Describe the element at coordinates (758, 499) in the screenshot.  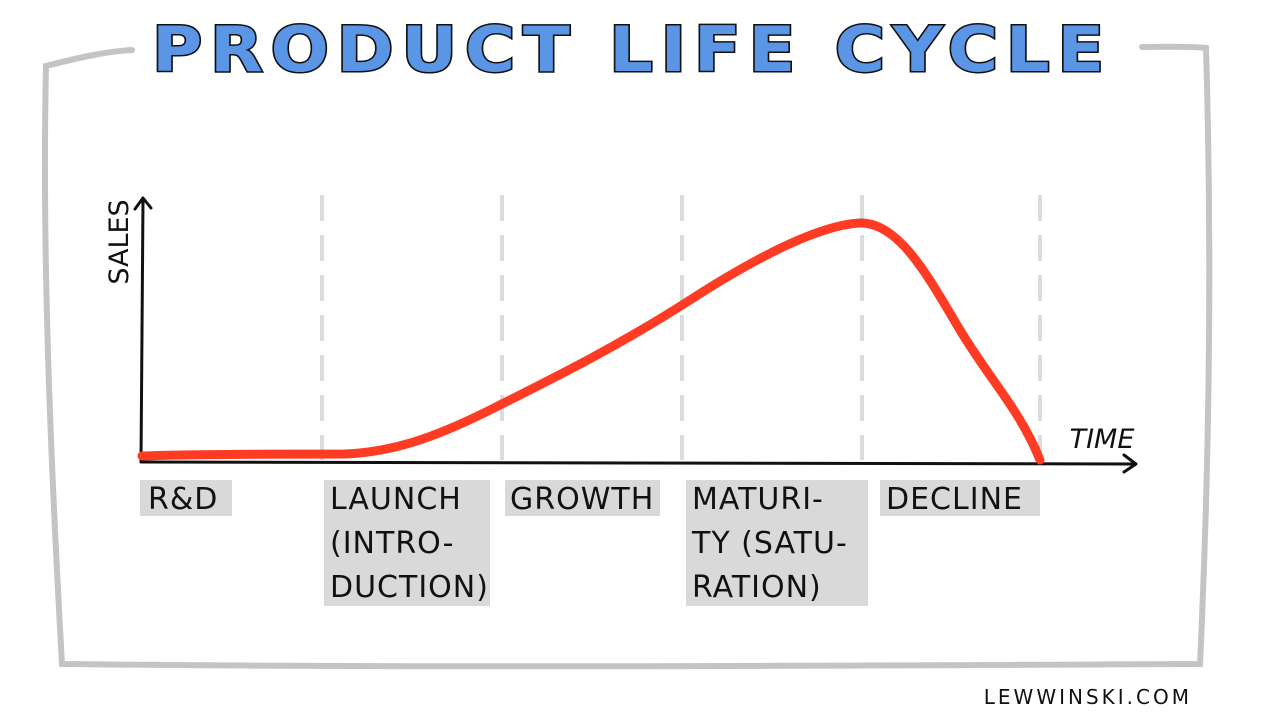
I see `stage-label-line: MATURI-` at that location.